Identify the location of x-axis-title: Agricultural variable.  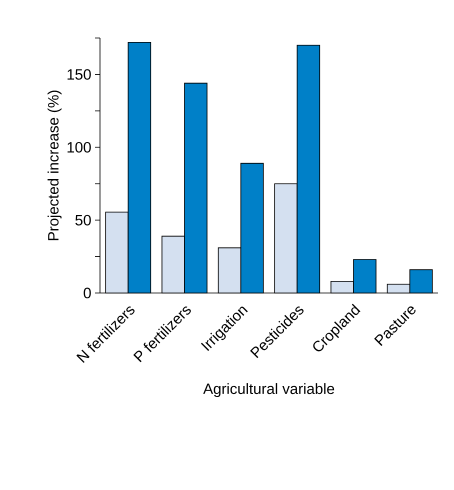
(268, 390).